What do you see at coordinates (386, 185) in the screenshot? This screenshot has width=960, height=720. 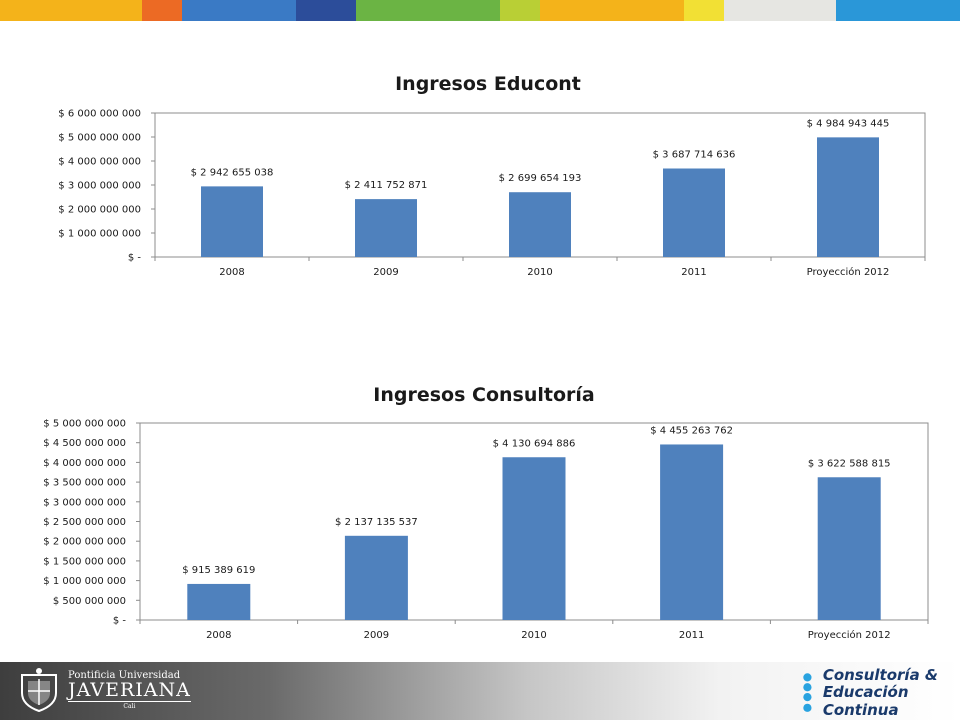 I see `data-label: $ 2 411 752 871` at bounding box center [386, 185].